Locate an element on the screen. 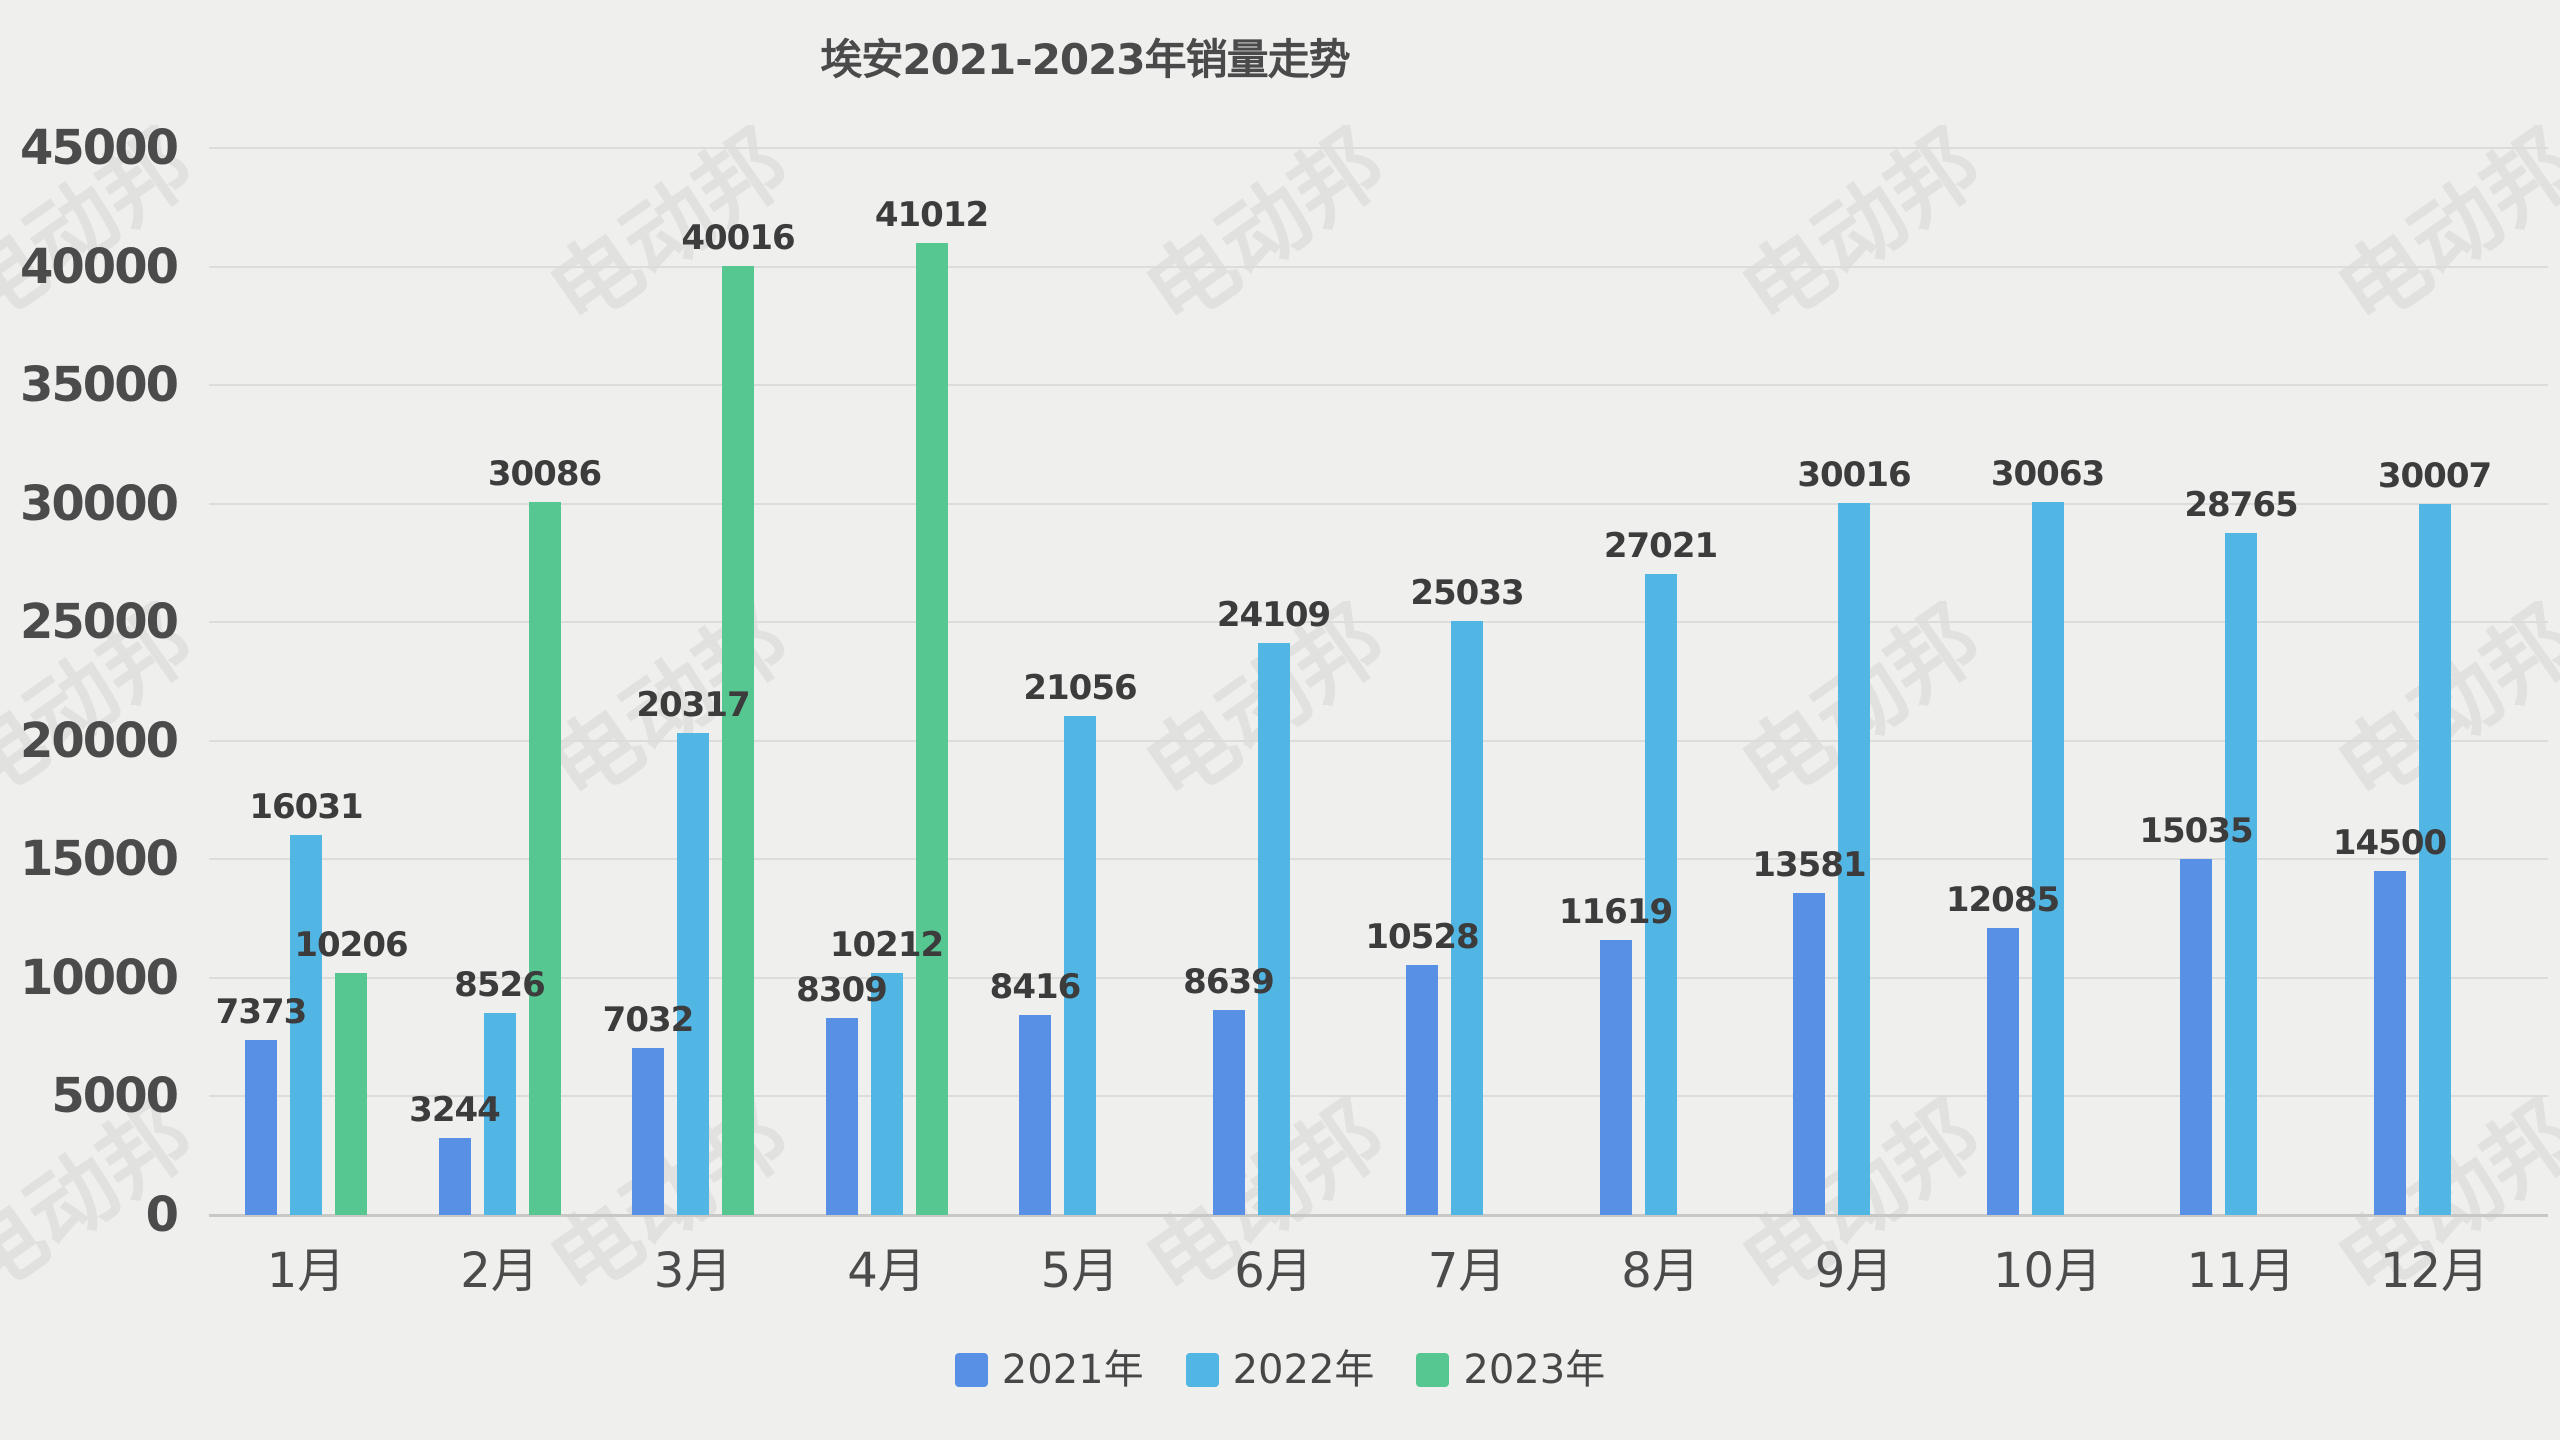 This screenshot has height=1440, width=2560. y-axis-tick-label: 20000 is located at coordinates (99, 740).